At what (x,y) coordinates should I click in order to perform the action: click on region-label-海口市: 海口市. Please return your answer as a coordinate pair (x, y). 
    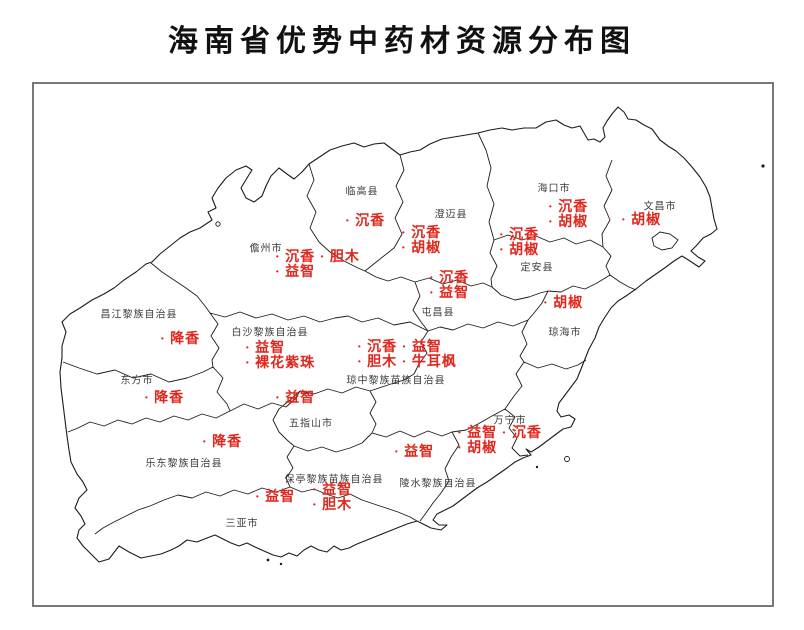
    Looking at the image, I should click on (554, 189).